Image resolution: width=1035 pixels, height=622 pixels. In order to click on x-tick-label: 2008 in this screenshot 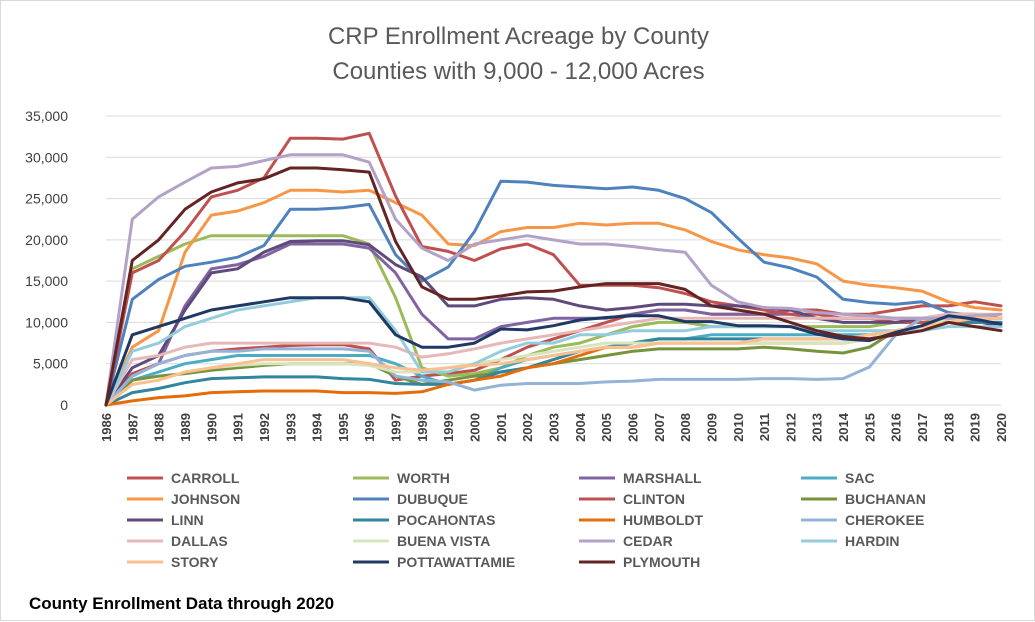, I will do `click(685, 427)`.